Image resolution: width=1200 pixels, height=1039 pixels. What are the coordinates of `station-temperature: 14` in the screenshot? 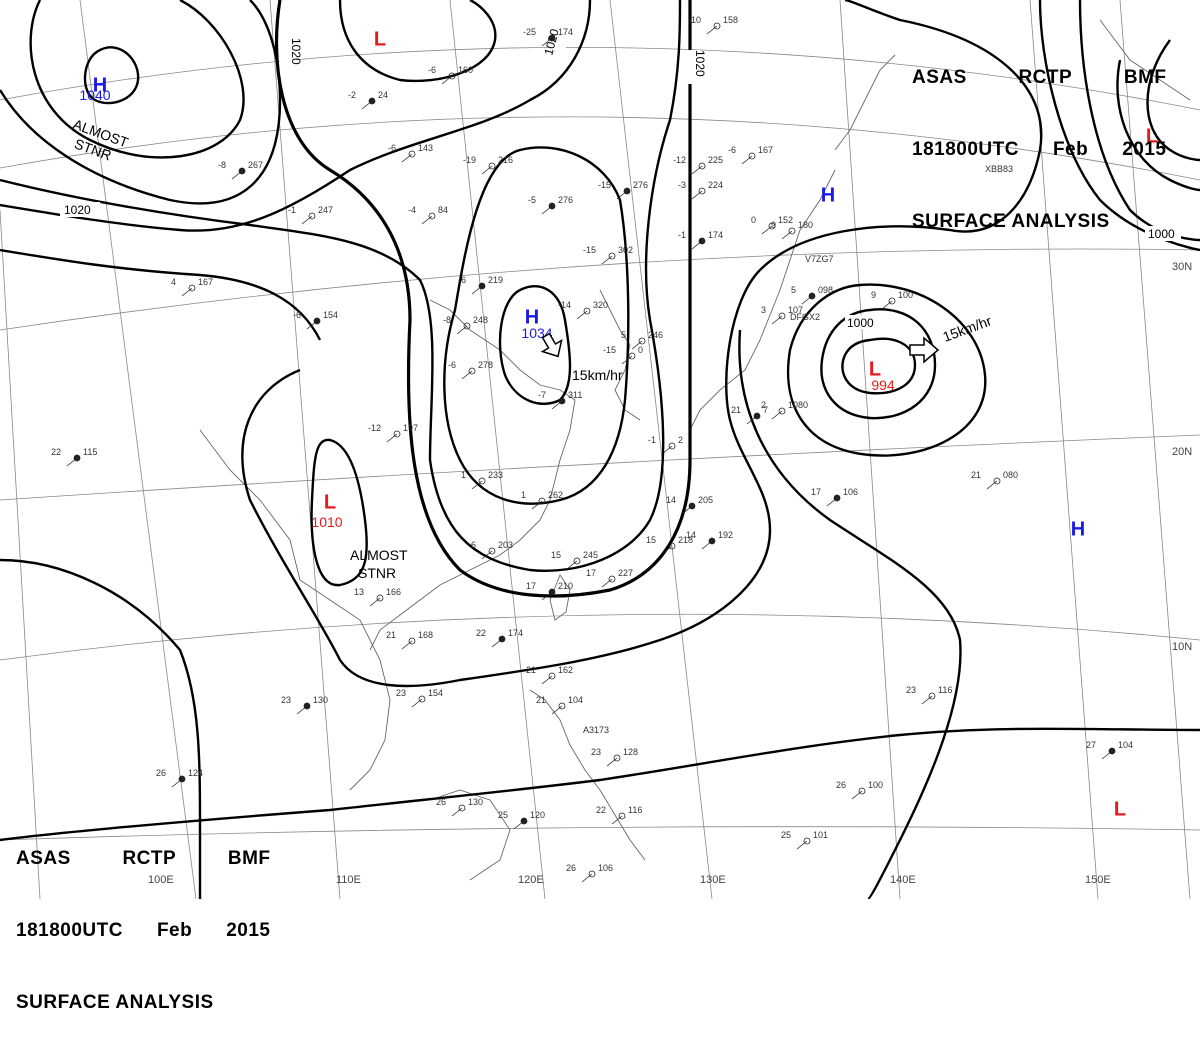 It's located at (671, 500).